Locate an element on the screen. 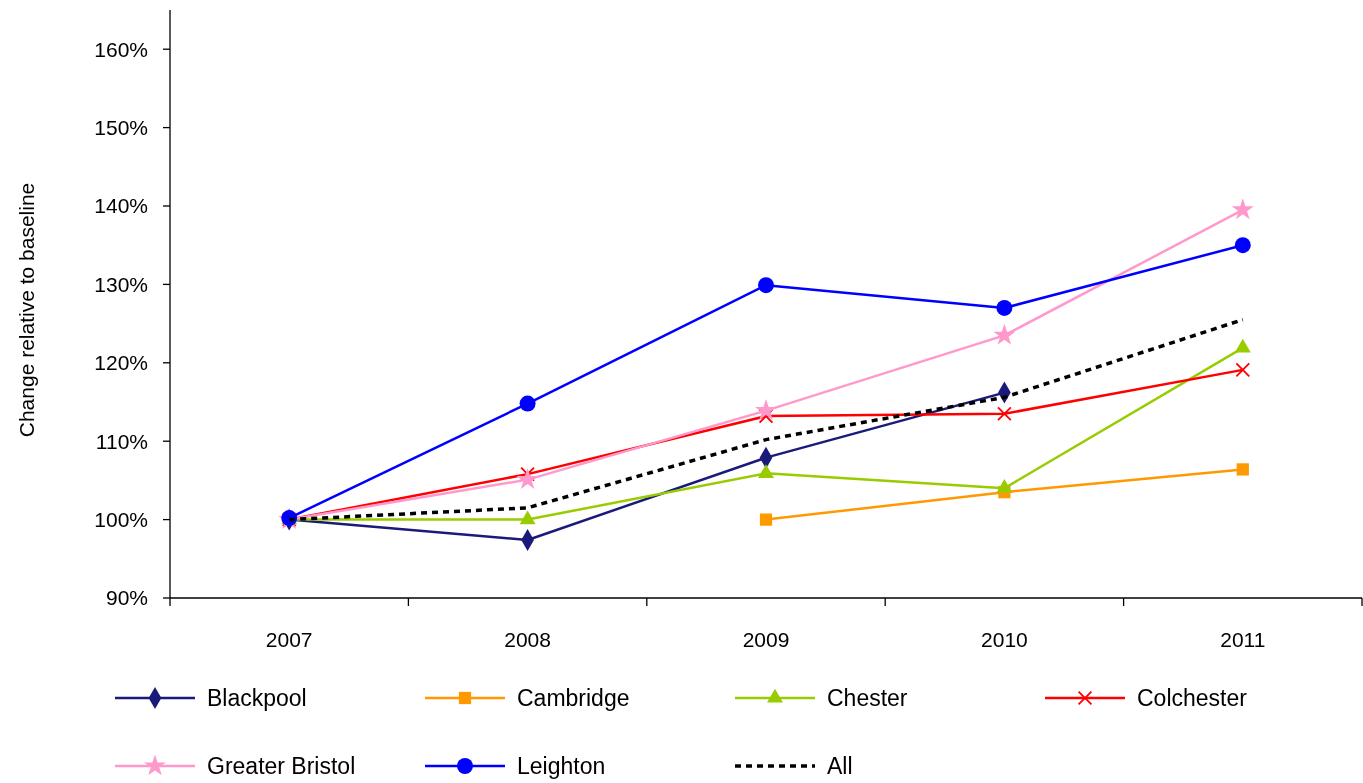  y-axis-title: Change relative to baseline is located at coordinates (26, 310).